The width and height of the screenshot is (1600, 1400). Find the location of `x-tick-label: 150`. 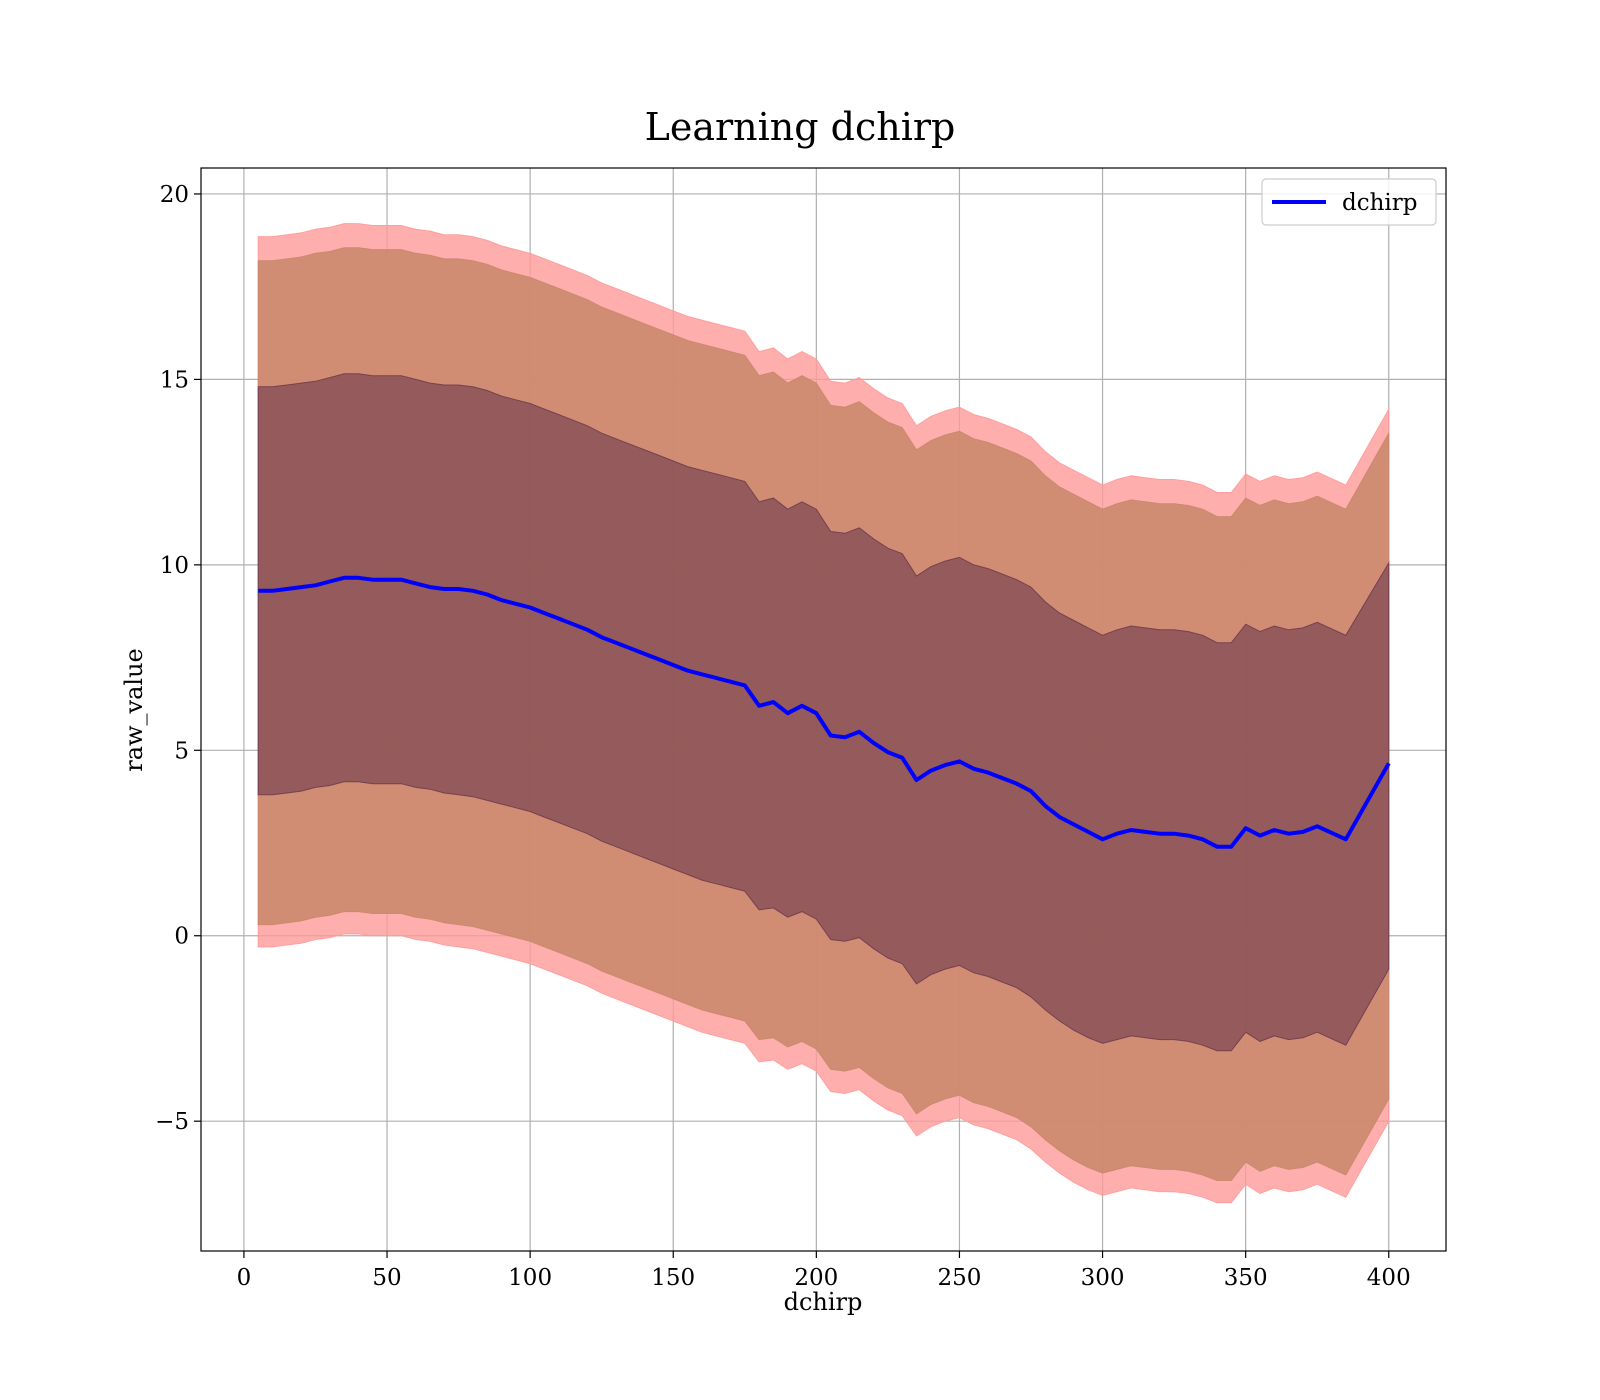

x-tick-label: 150 is located at coordinates (673, 1278).